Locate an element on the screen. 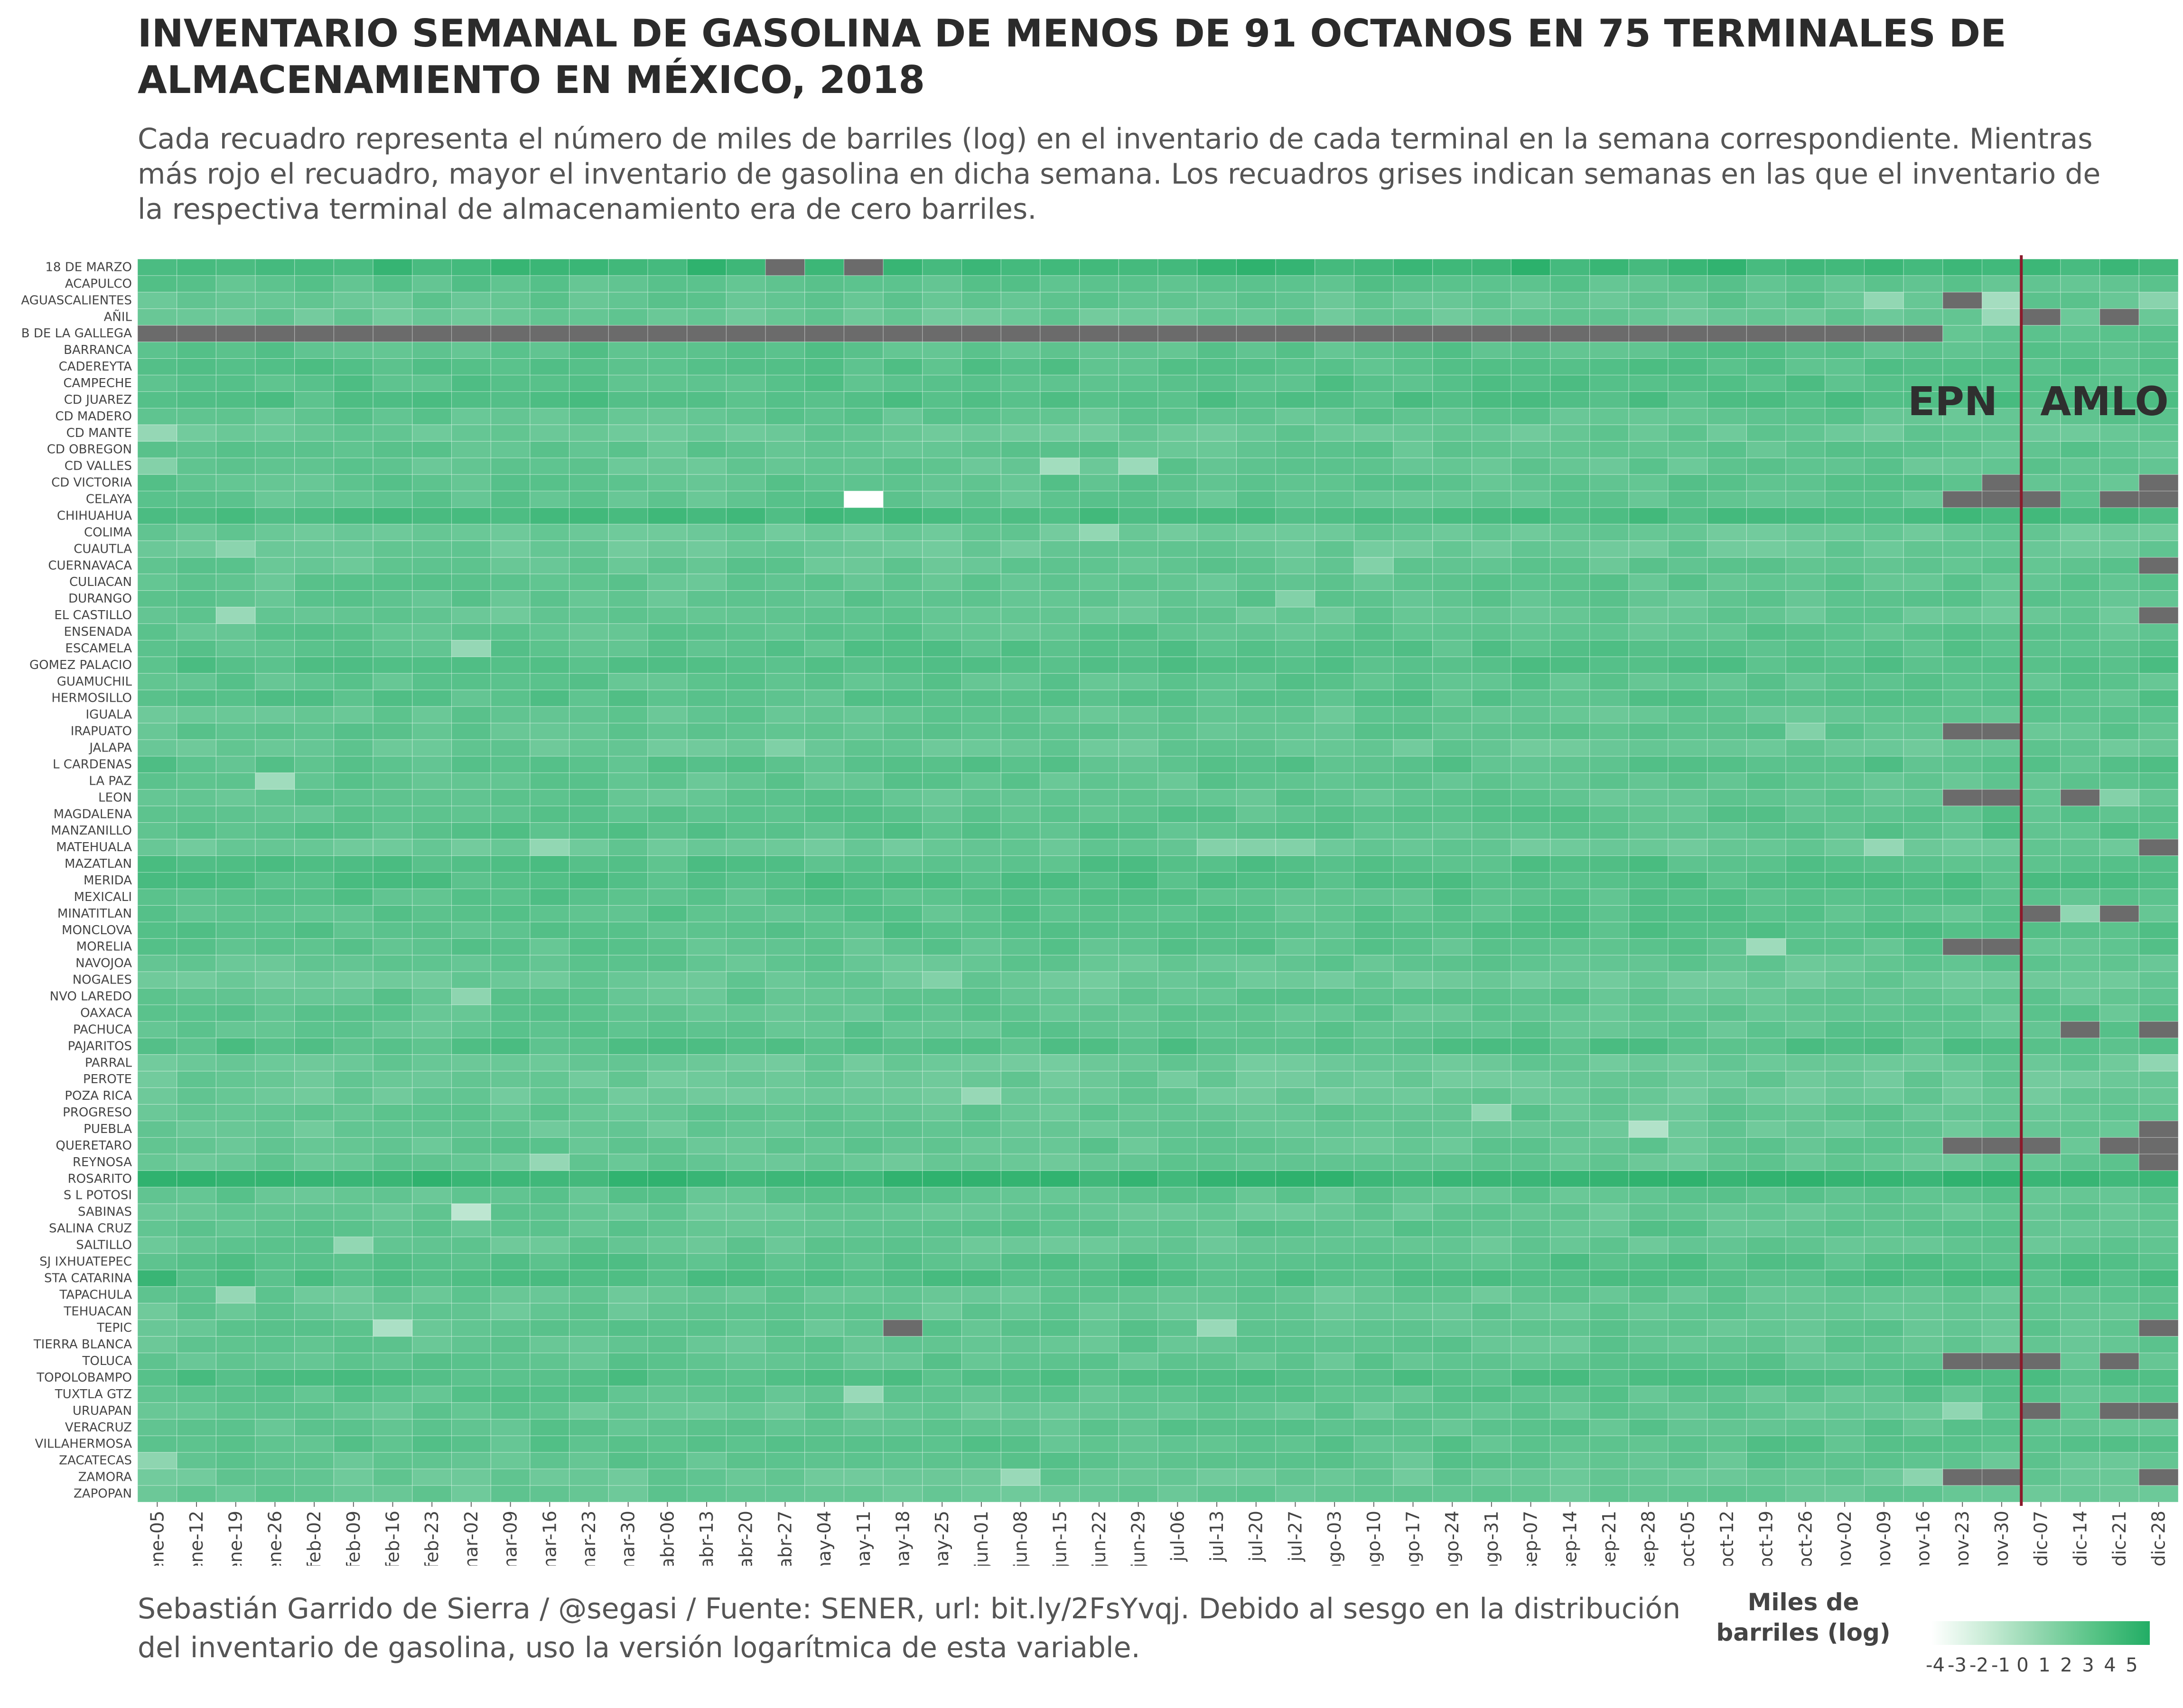  terminal-label: AÑIL is located at coordinates (118, 316).